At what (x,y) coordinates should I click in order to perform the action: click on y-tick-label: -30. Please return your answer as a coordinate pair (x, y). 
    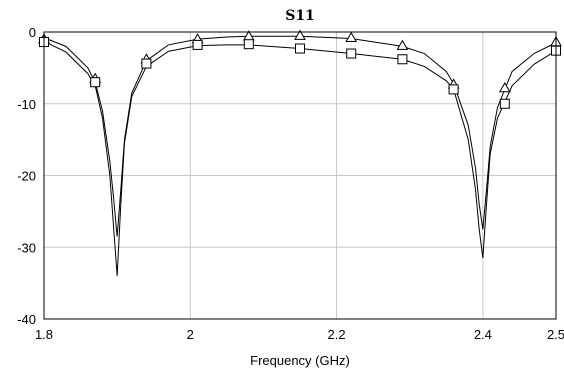
    Looking at the image, I should click on (26, 247).